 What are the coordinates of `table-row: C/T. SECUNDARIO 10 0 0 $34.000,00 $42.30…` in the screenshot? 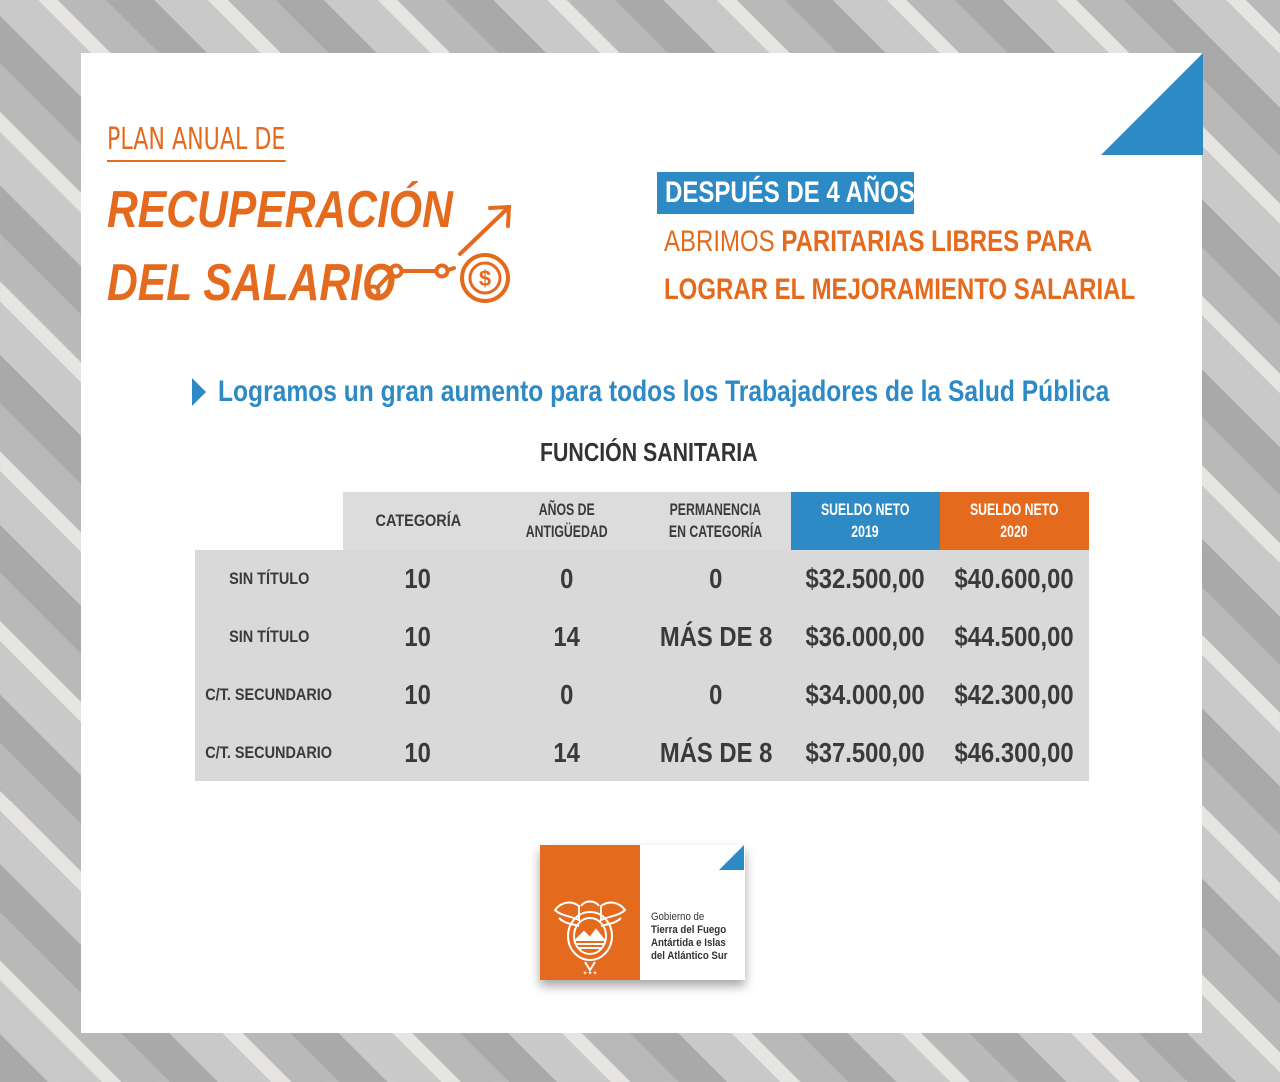 It's located at (642, 695).